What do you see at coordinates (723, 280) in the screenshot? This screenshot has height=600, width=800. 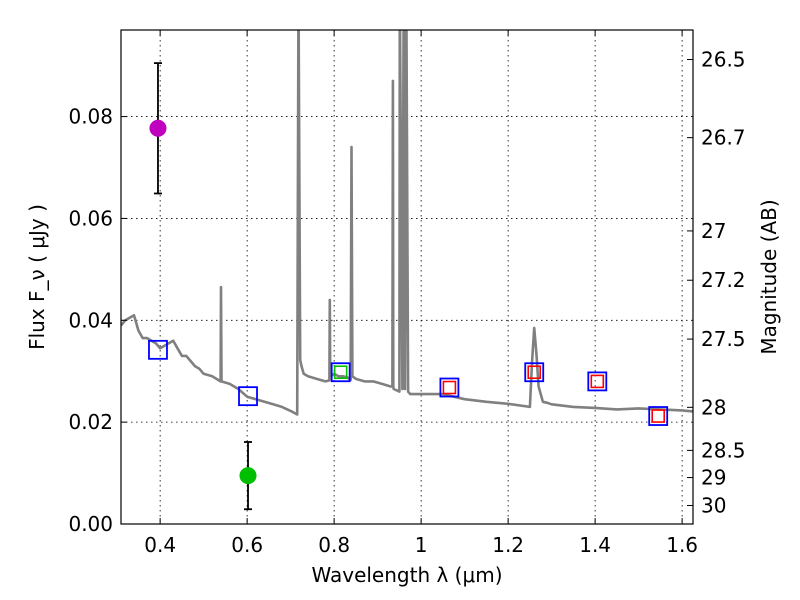 I see `mag-tick-label: 27.2` at bounding box center [723, 280].